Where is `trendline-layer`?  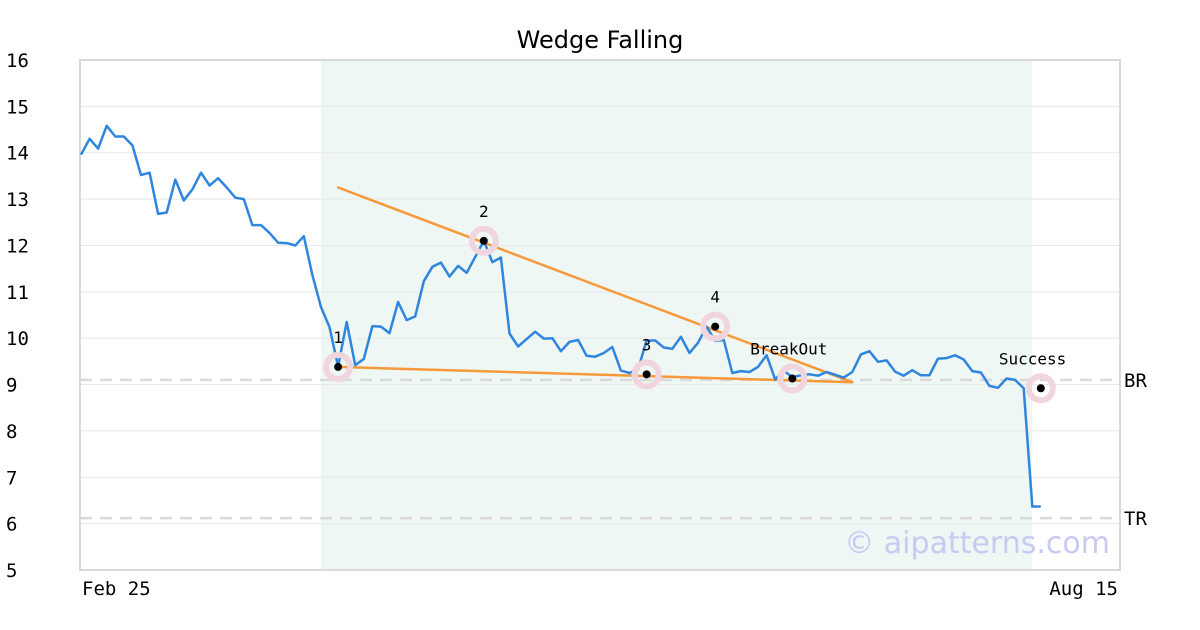
trendline-layer is located at coordinates (595, 285).